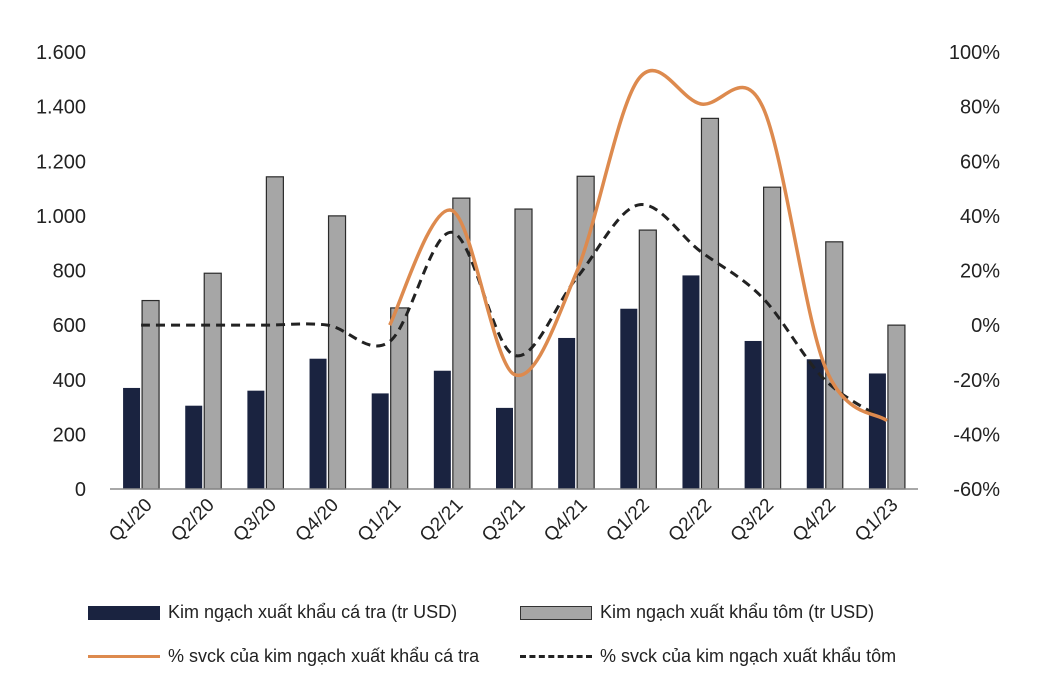  I want to click on legend-swatch-ca-tra-bar, so click(124, 612).